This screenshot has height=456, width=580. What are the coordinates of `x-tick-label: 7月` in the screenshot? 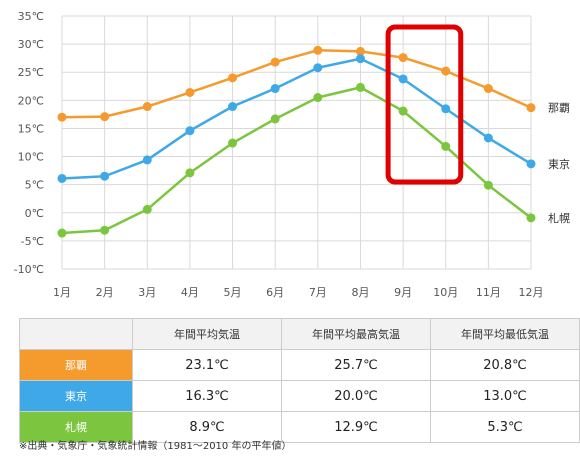 It's located at (318, 292).